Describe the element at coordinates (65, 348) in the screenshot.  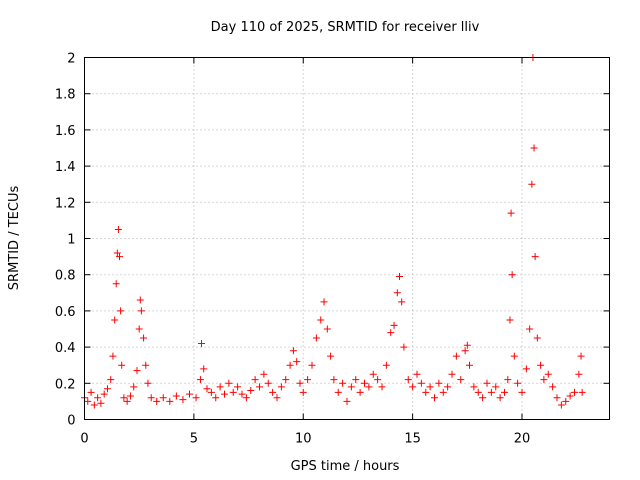
I see `y-tick-label: 0.4` at that location.